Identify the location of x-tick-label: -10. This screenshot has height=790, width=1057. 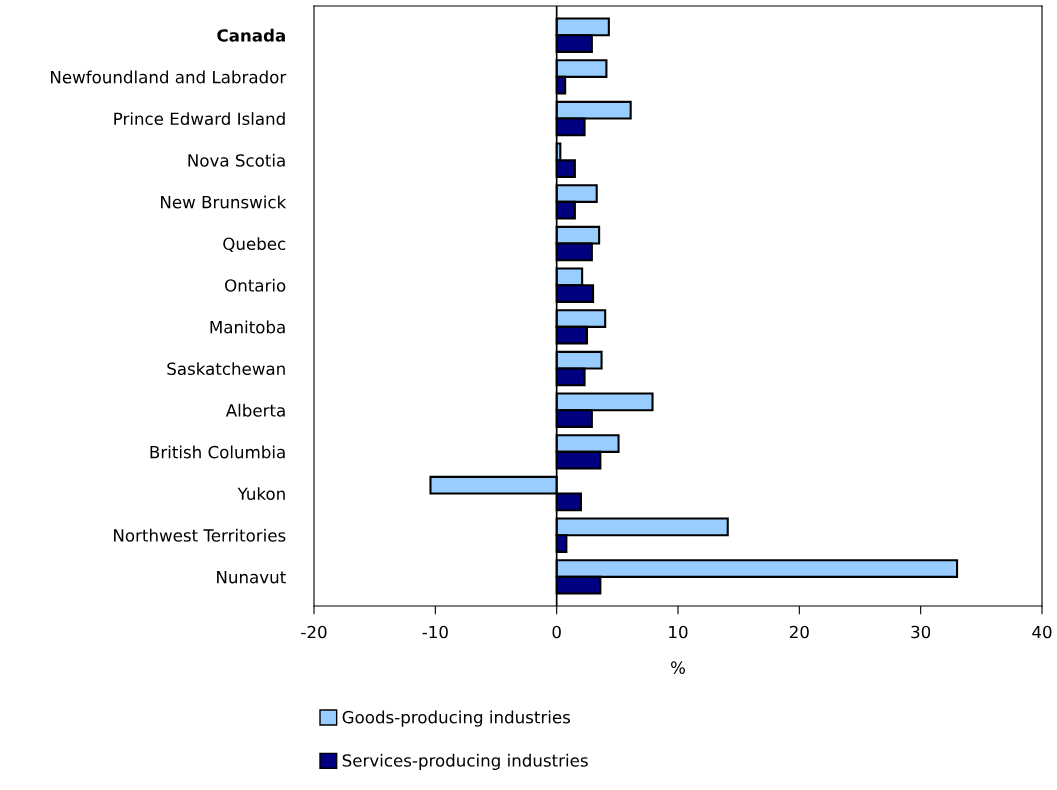
(435, 632).